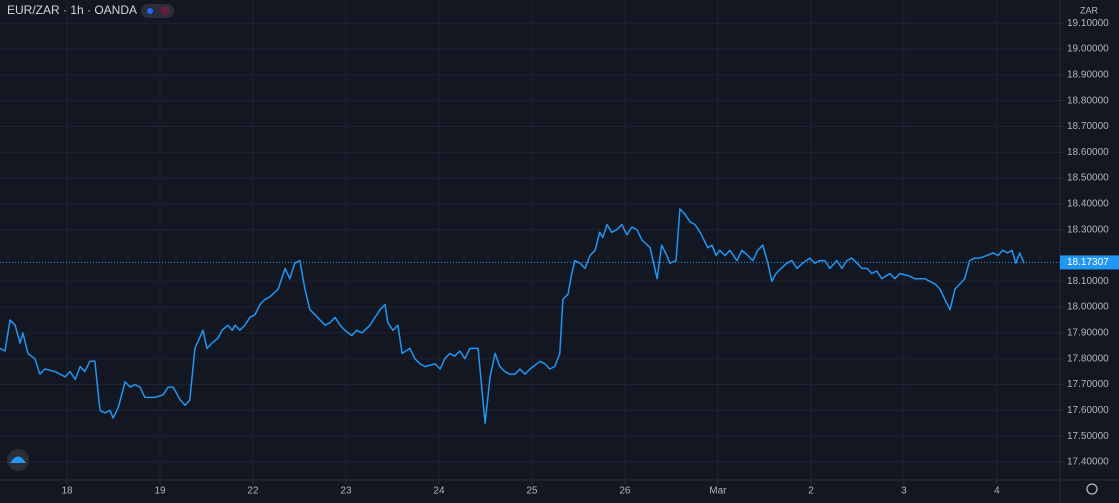  I want to click on x-tick-label: 24, so click(439, 491).